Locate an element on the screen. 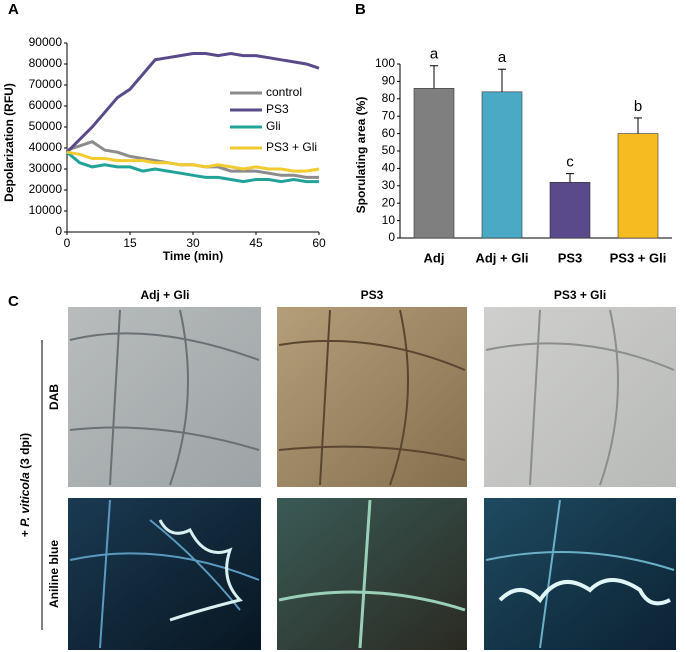  y-tick-label: 90000 is located at coordinates (46, 42).